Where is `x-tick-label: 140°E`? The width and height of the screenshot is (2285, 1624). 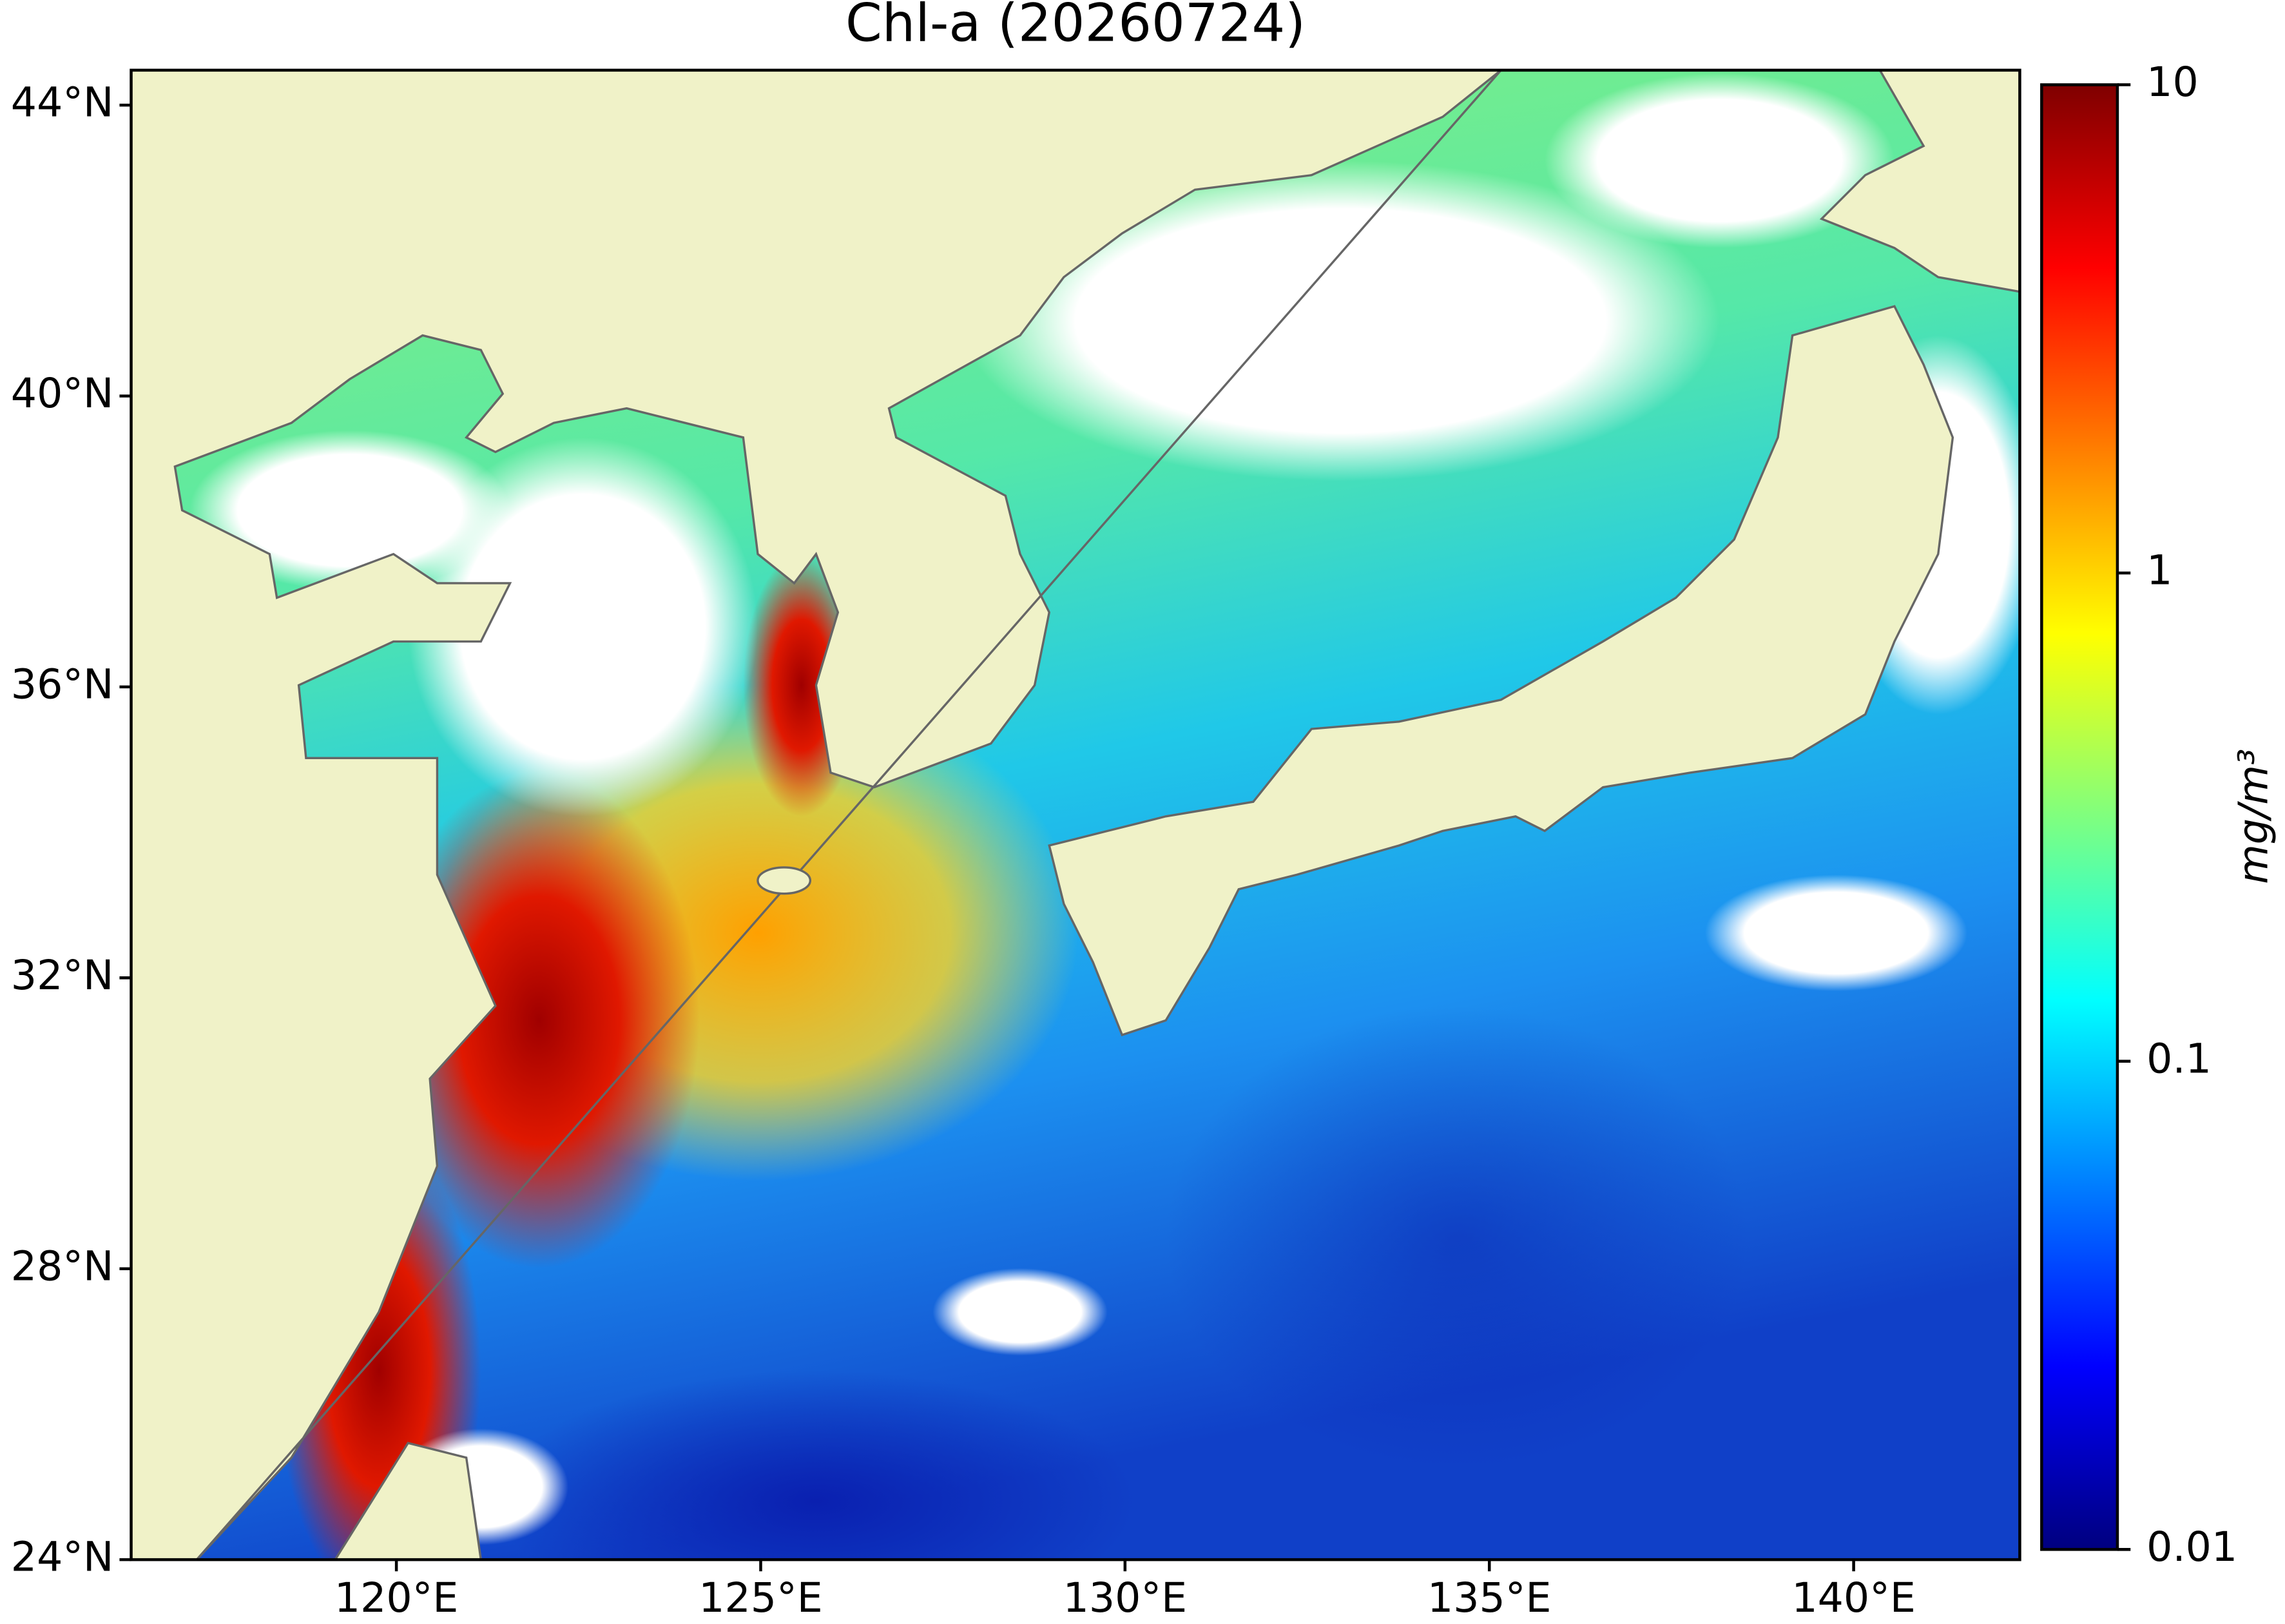
x-tick-label: 140°E is located at coordinates (1853, 1597).